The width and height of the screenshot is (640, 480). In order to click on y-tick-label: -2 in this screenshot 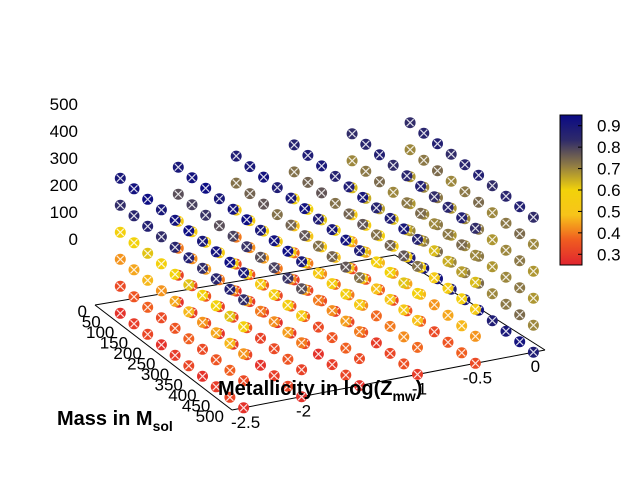, I will do `click(303, 411)`.